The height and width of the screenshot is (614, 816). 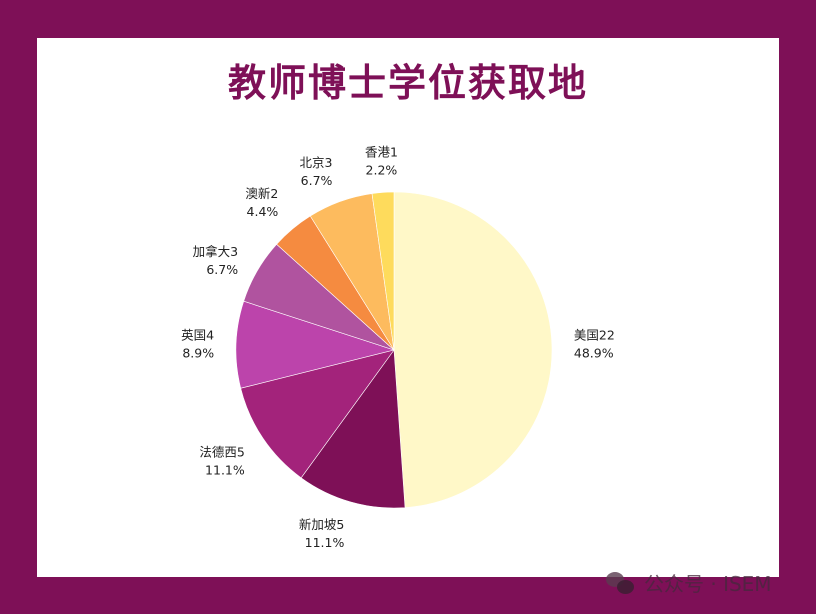 What do you see at coordinates (222, 461) in the screenshot?
I see `slice-label: 法德西5 11.1%` at bounding box center [222, 461].